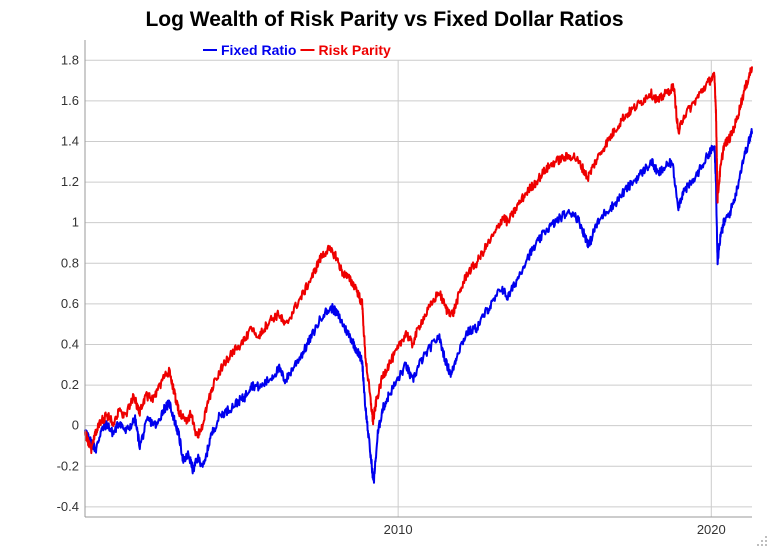  What do you see at coordinates (70, 59) in the screenshot?
I see `y-tick-label: 1.8` at bounding box center [70, 59].